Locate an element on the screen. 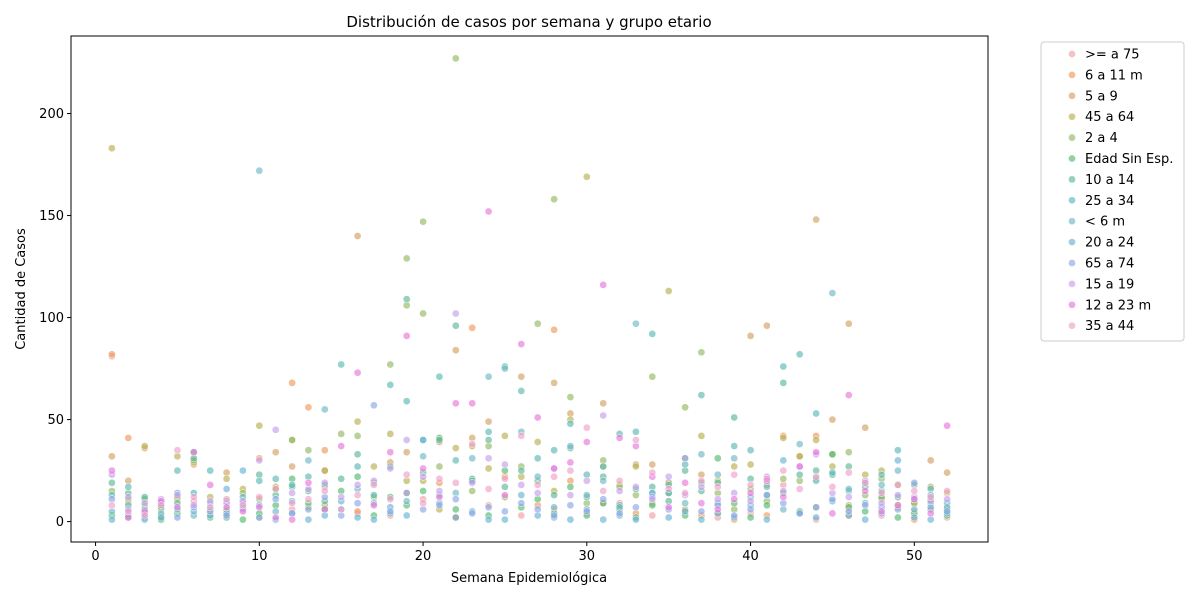 The width and height of the screenshot is (1200, 600). legend-label: 25 a 34 is located at coordinates (1109, 201).